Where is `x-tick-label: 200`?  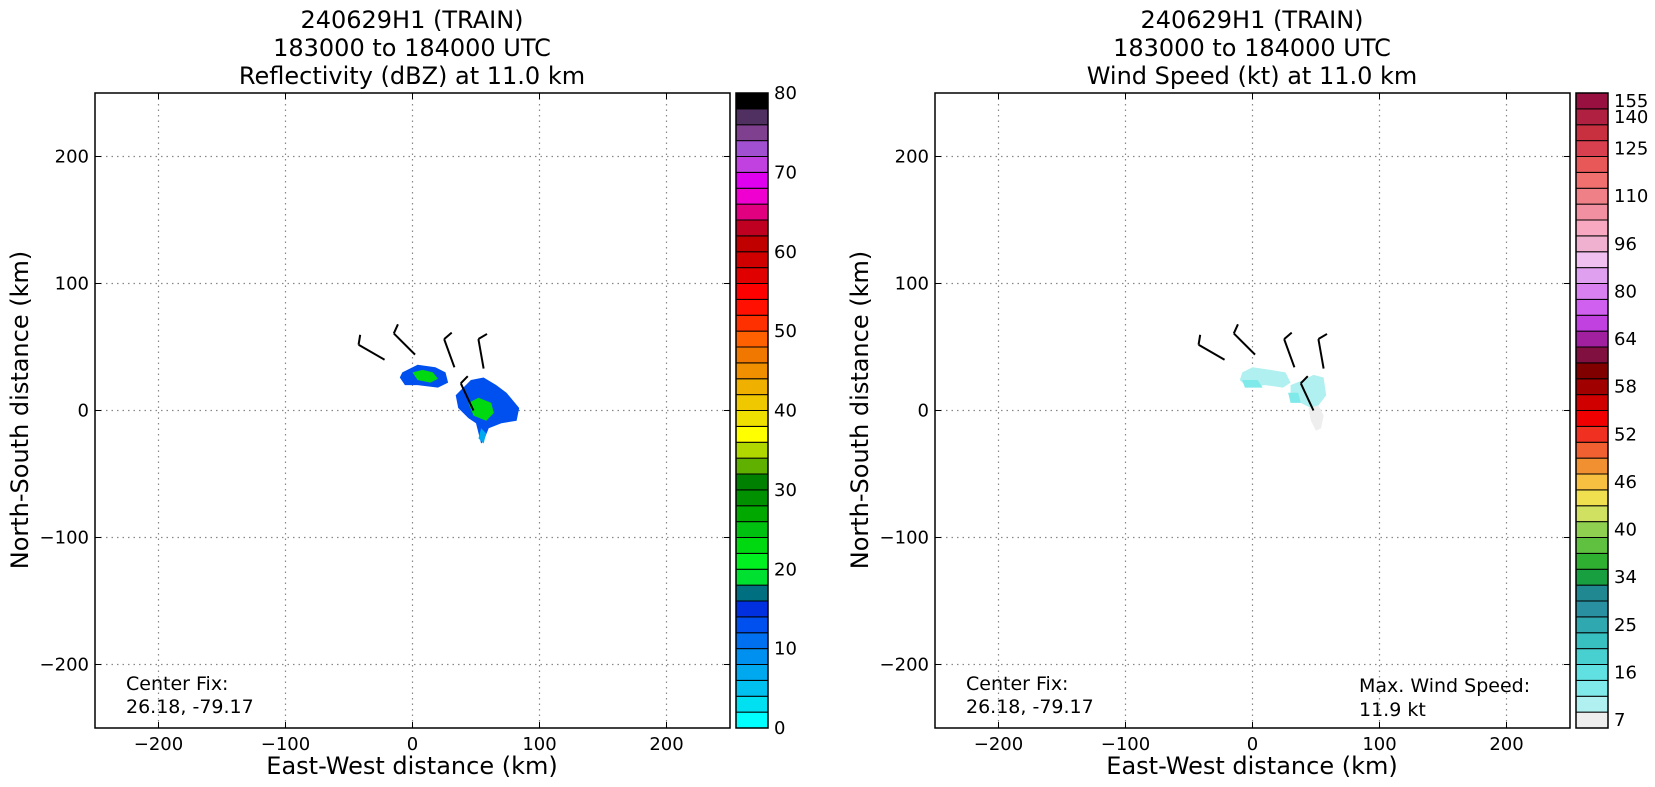
x-tick-label: 200 is located at coordinates (666, 744).